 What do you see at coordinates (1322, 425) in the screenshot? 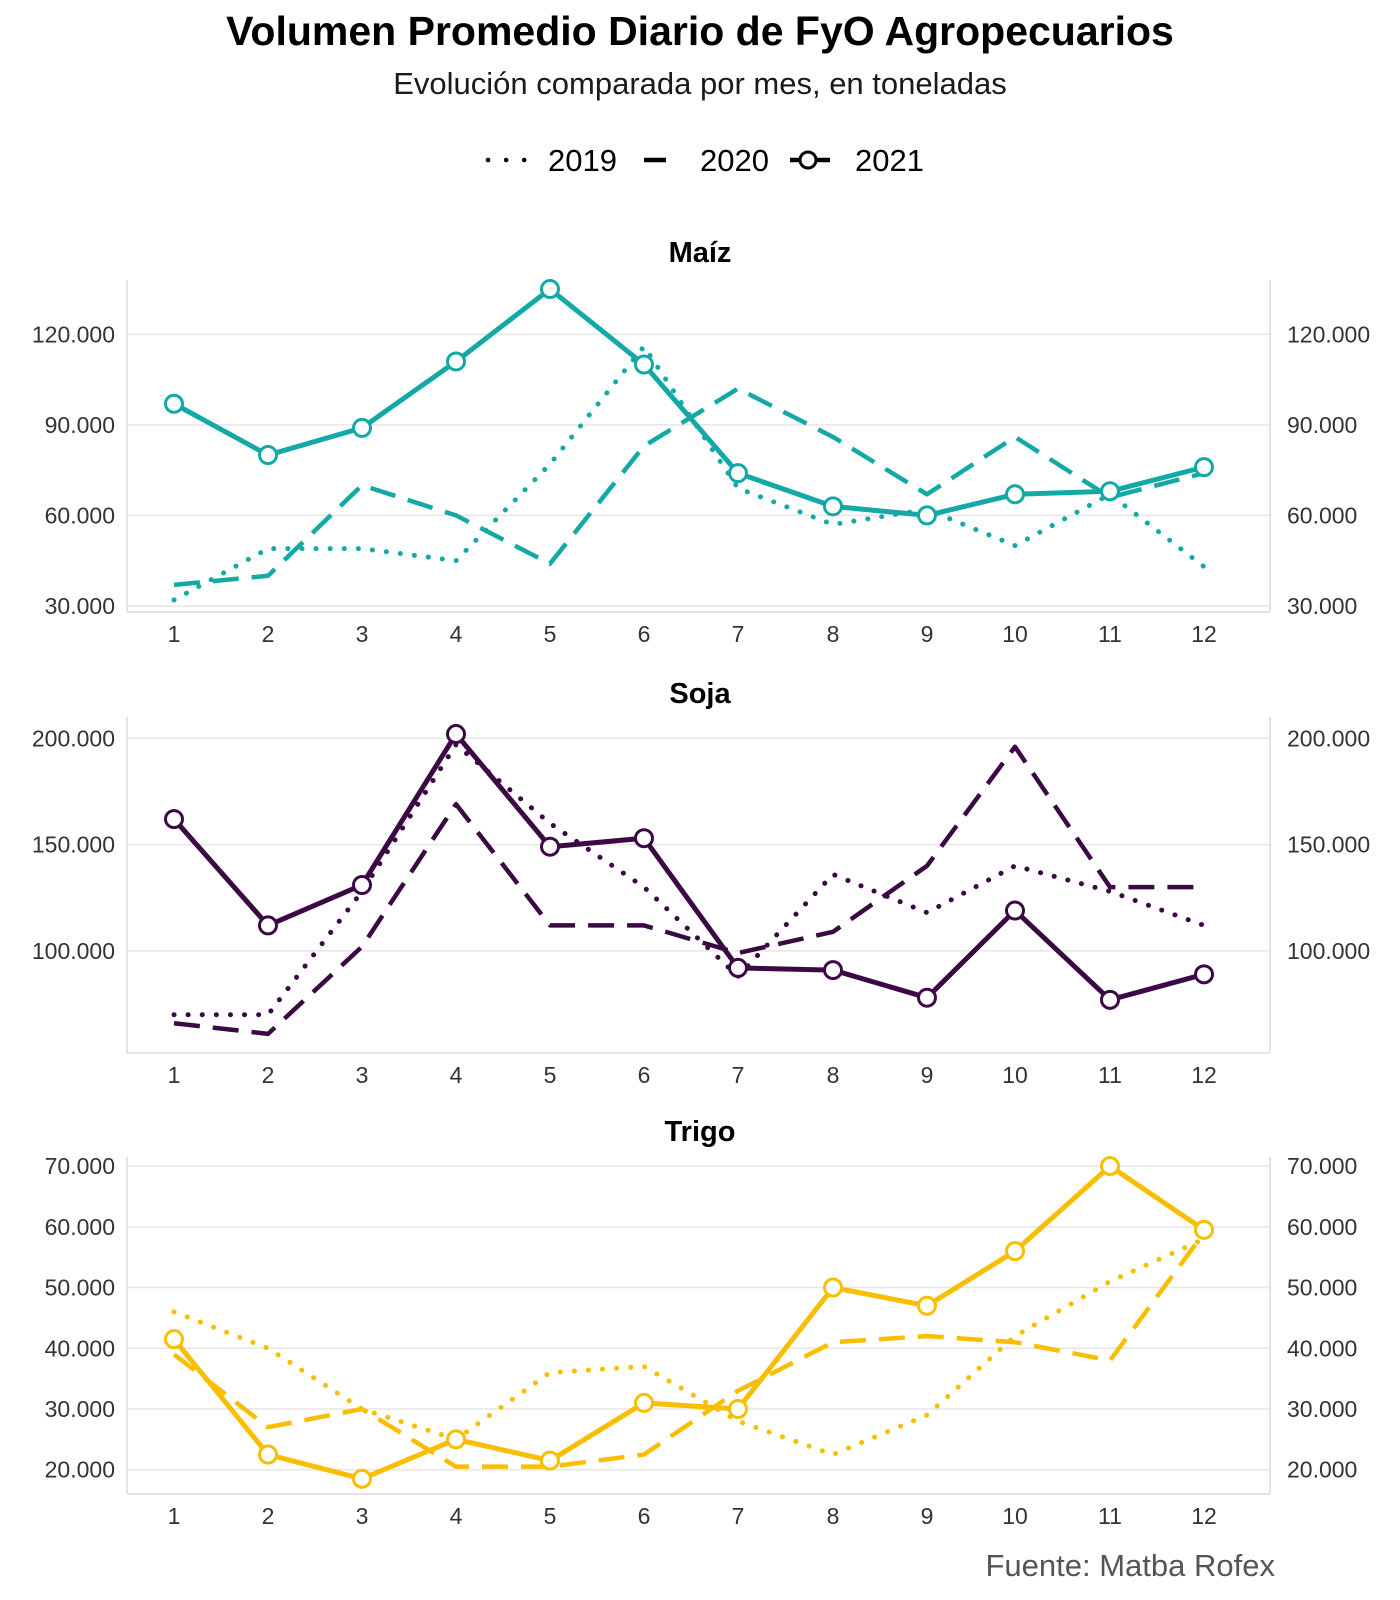
I see `y-tick-label-right: 90.000` at bounding box center [1322, 425].